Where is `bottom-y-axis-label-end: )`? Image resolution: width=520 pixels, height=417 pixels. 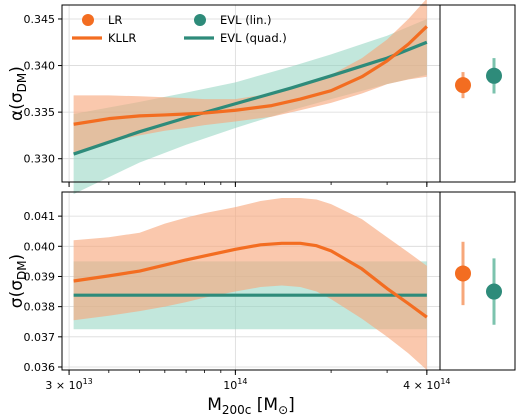 bottom-y-axis-label-end: ) is located at coordinates (17, 257).